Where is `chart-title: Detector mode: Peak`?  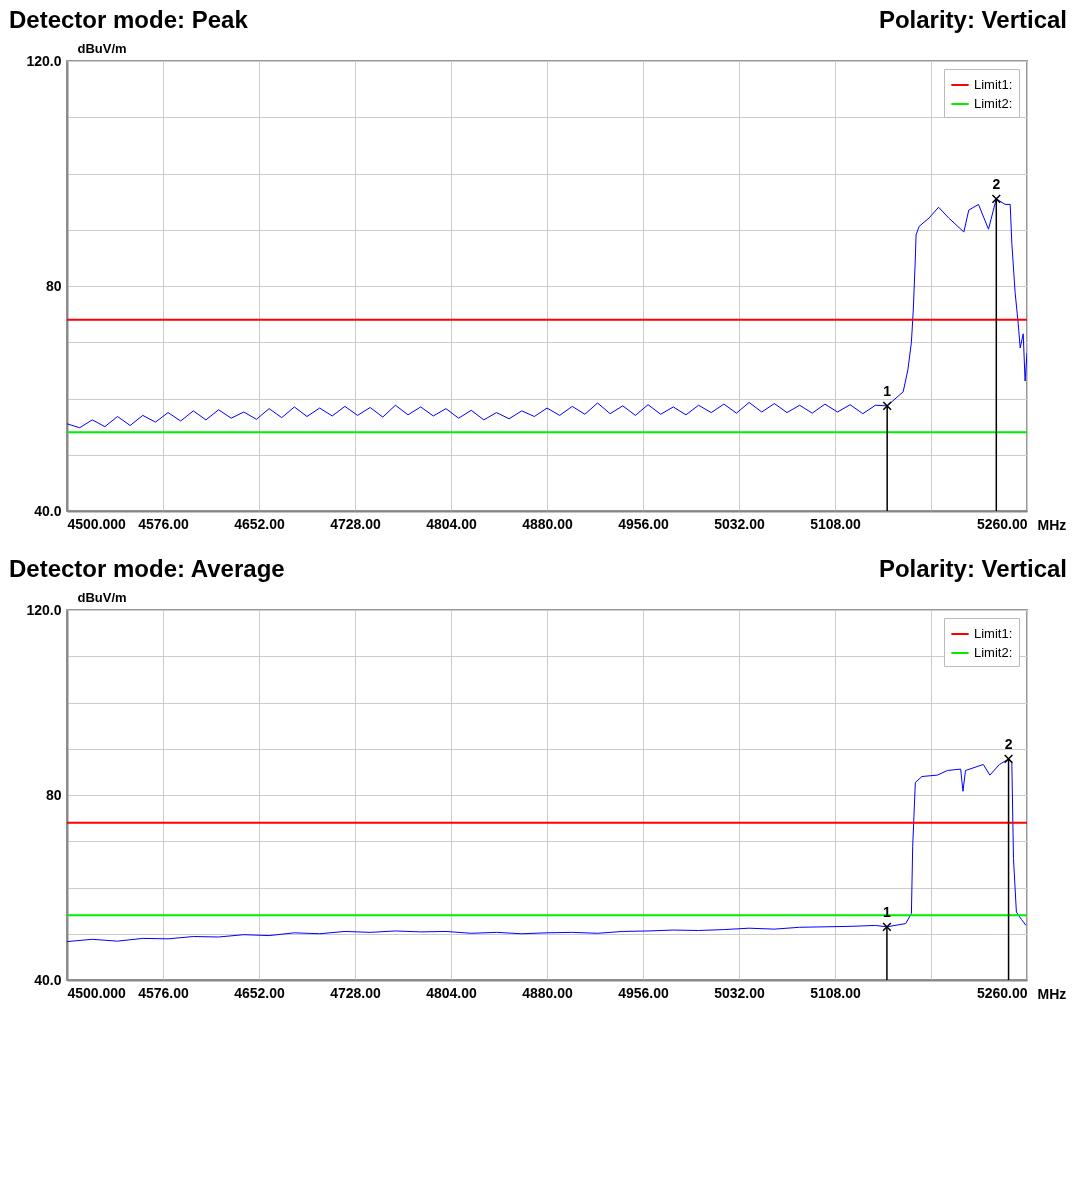 chart-title: Detector mode: Peak is located at coordinates (129, 19).